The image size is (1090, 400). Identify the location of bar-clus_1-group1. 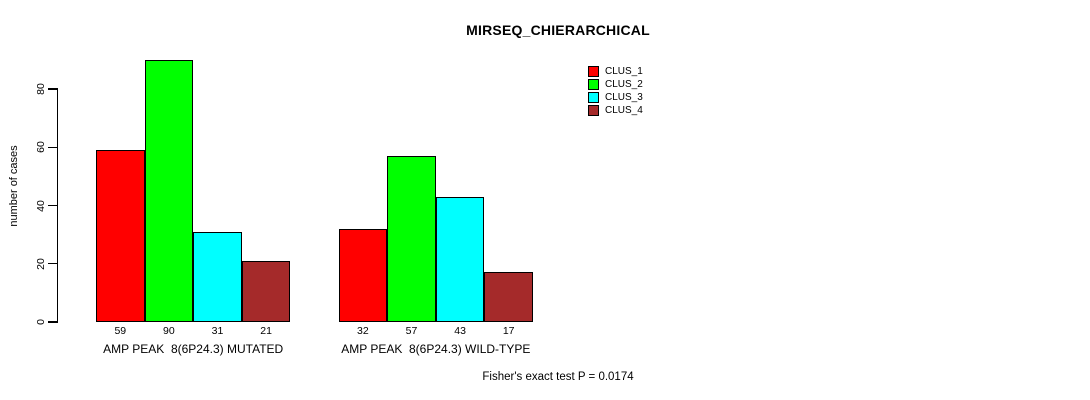
(120, 236).